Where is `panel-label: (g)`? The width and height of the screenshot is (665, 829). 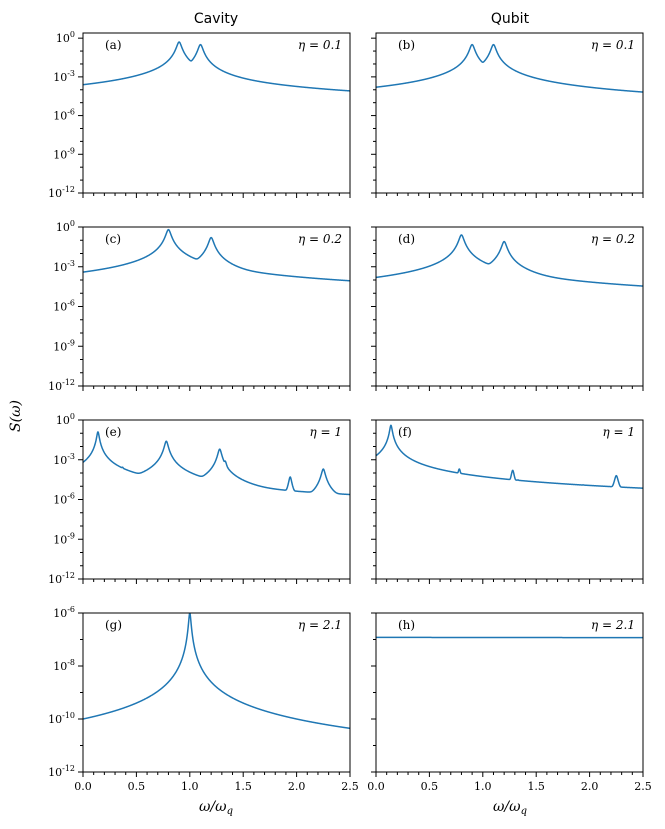
panel-label: (g) is located at coordinates (113, 625).